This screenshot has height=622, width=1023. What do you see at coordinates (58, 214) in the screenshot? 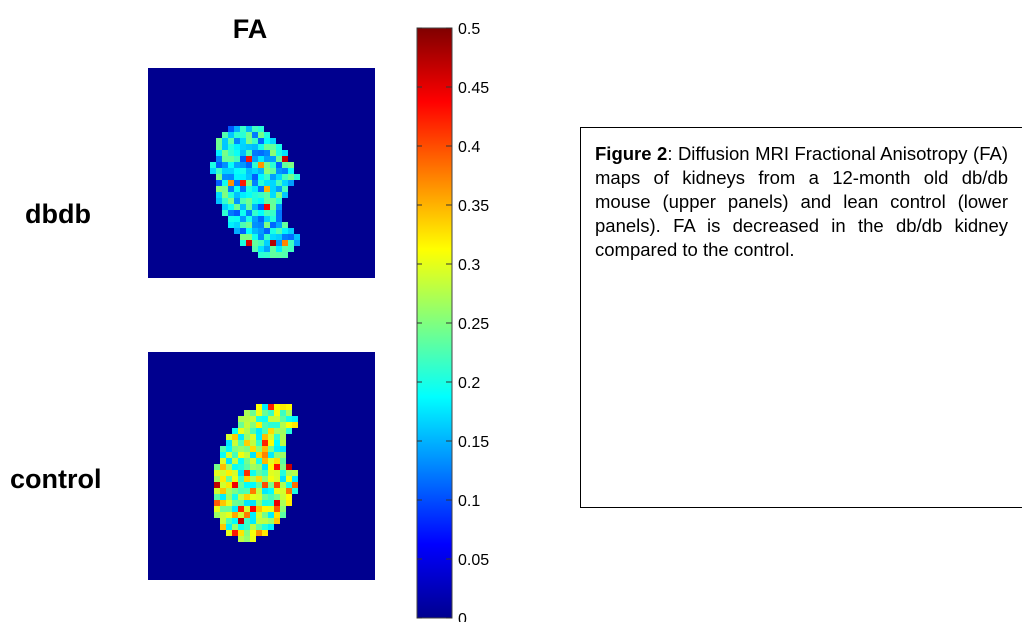
I see `row-label: dbdb` at bounding box center [58, 214].